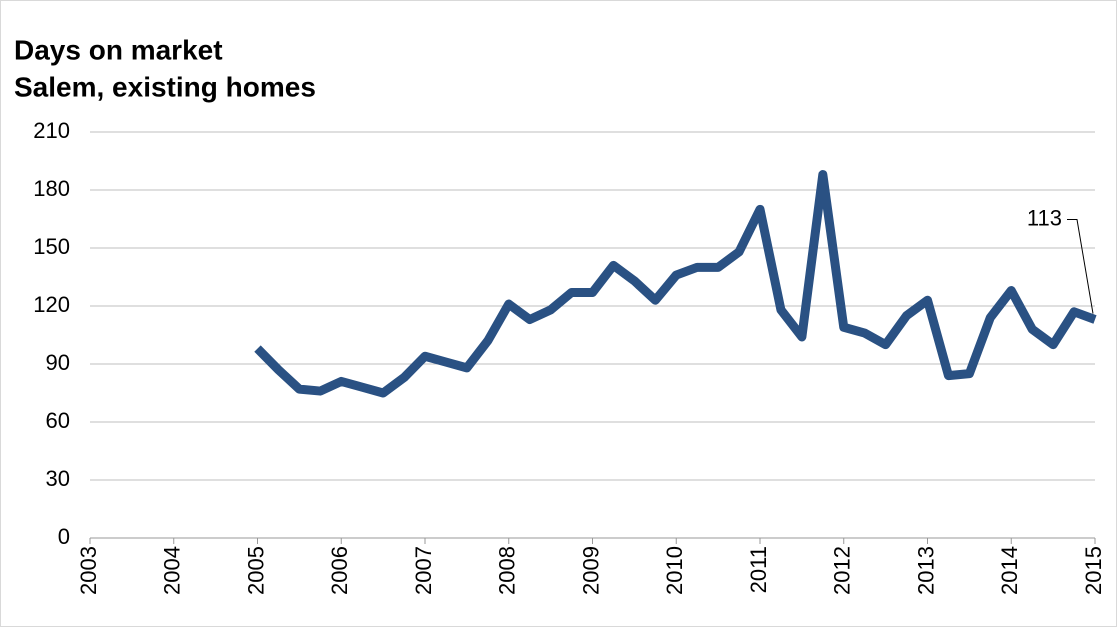 Image resolution: width=1117 pixels, height=627 pixels. What do you see at coordinates (58, 362) in the screenshot?
I see `y-tick-label: 90` at bounding box center [58, 362].